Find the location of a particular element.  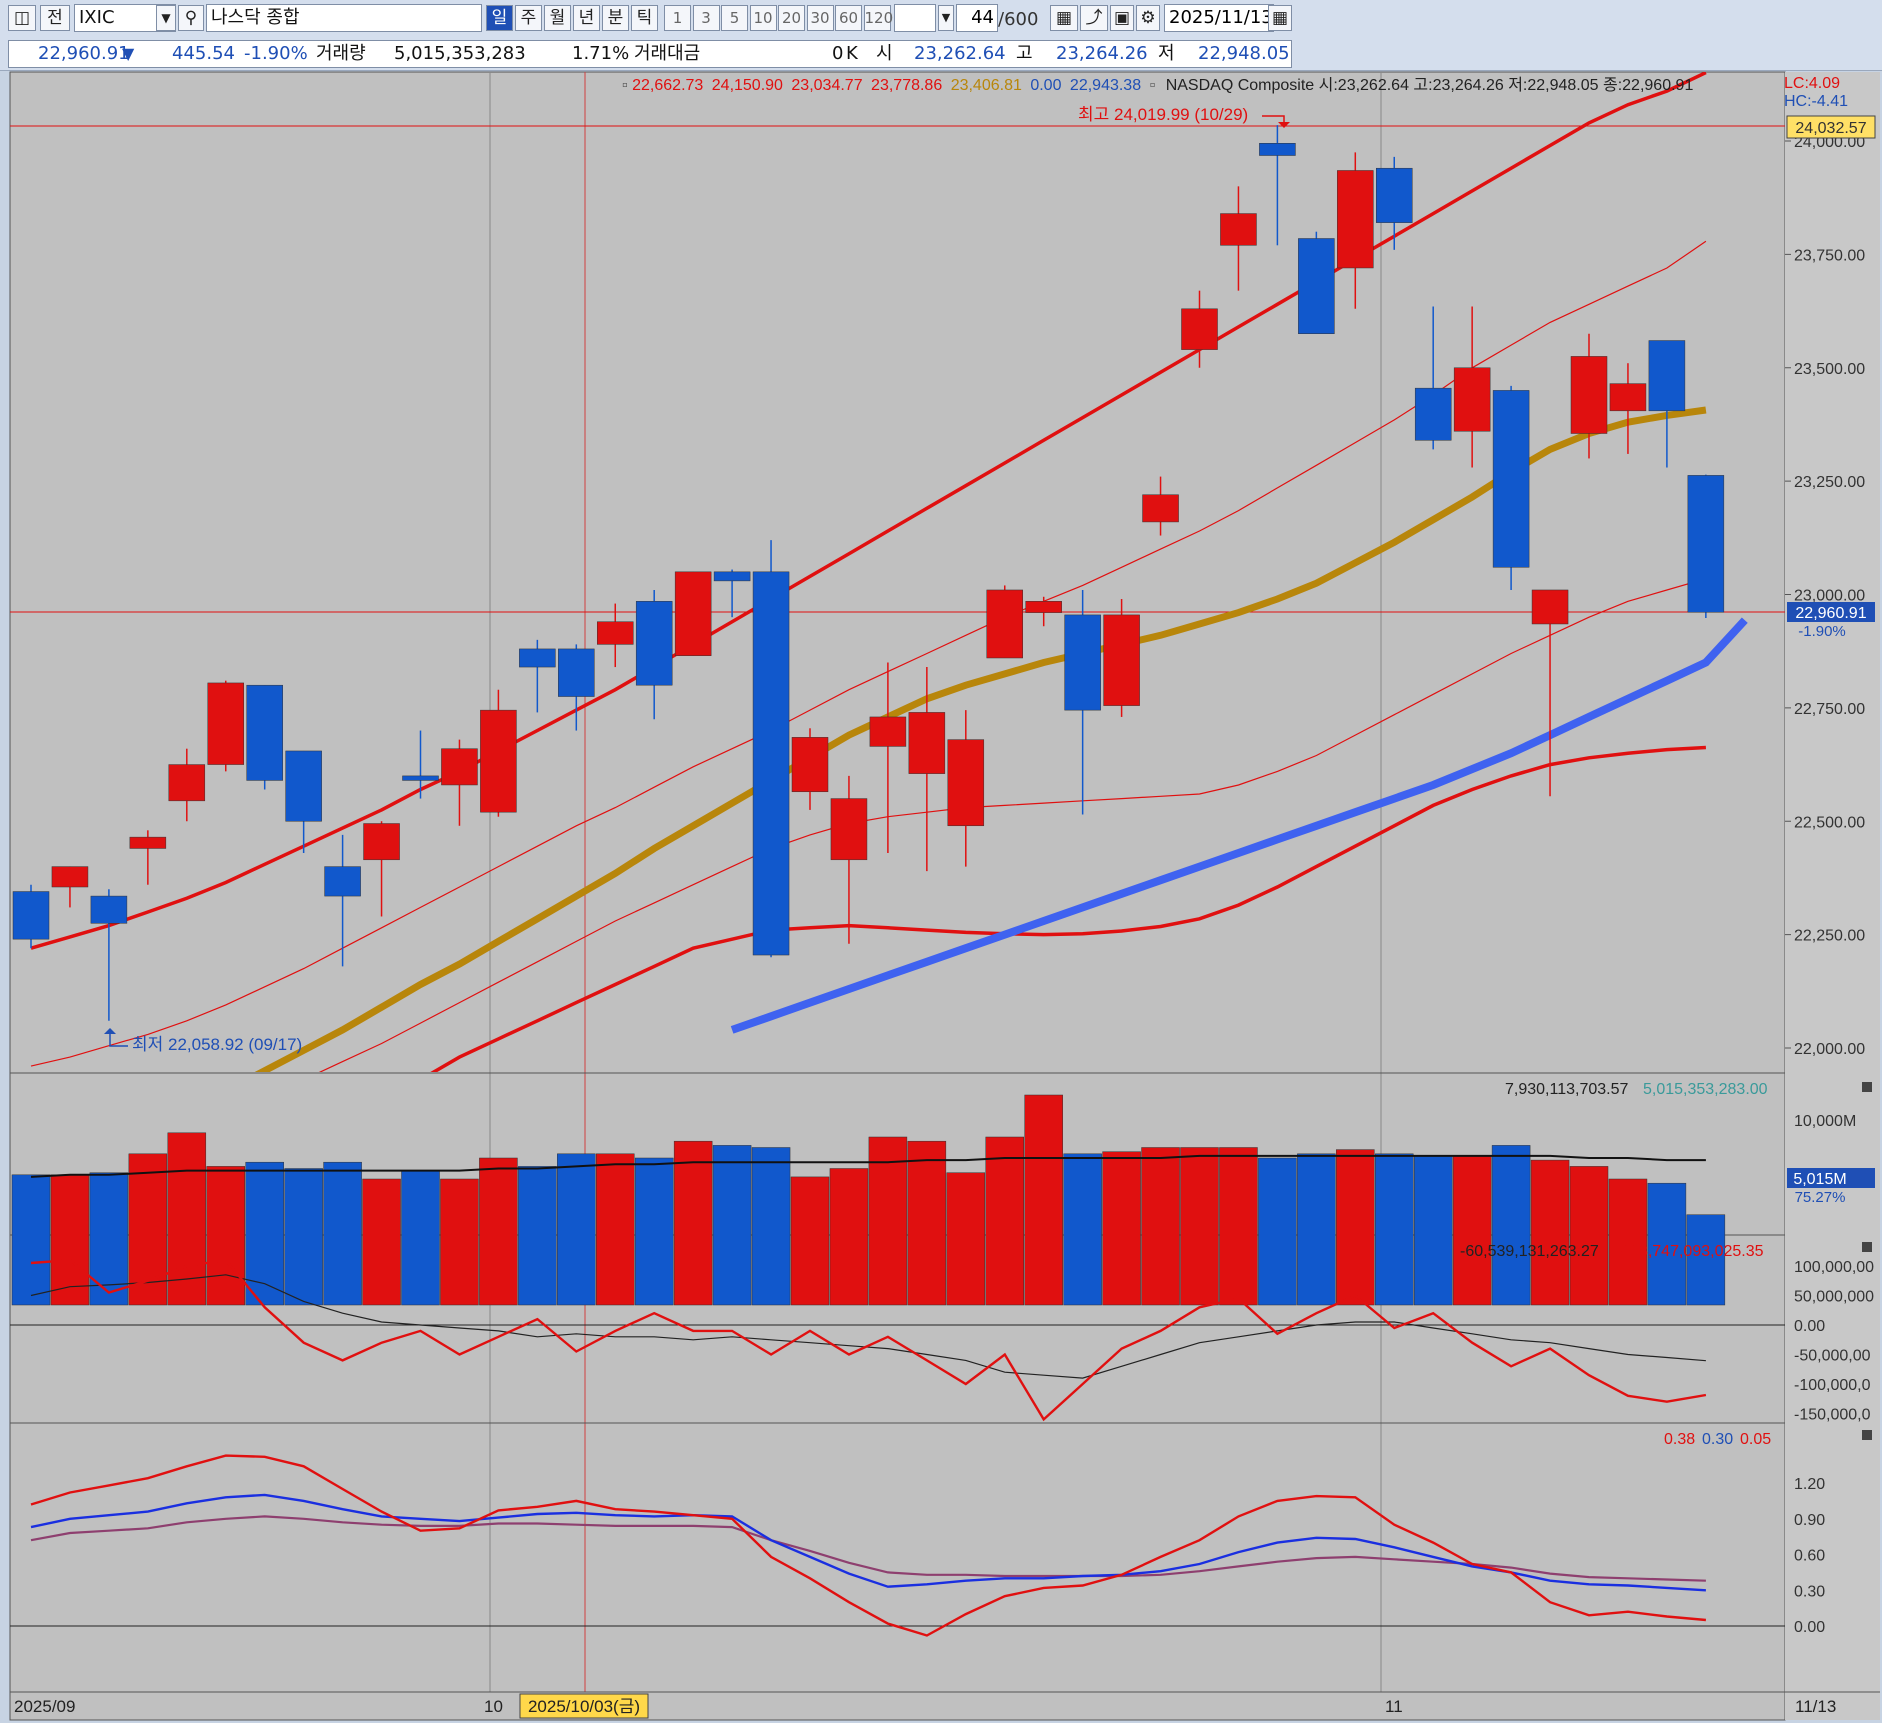

gear-icon: ⚙ is located at coordinates (1148, 18).